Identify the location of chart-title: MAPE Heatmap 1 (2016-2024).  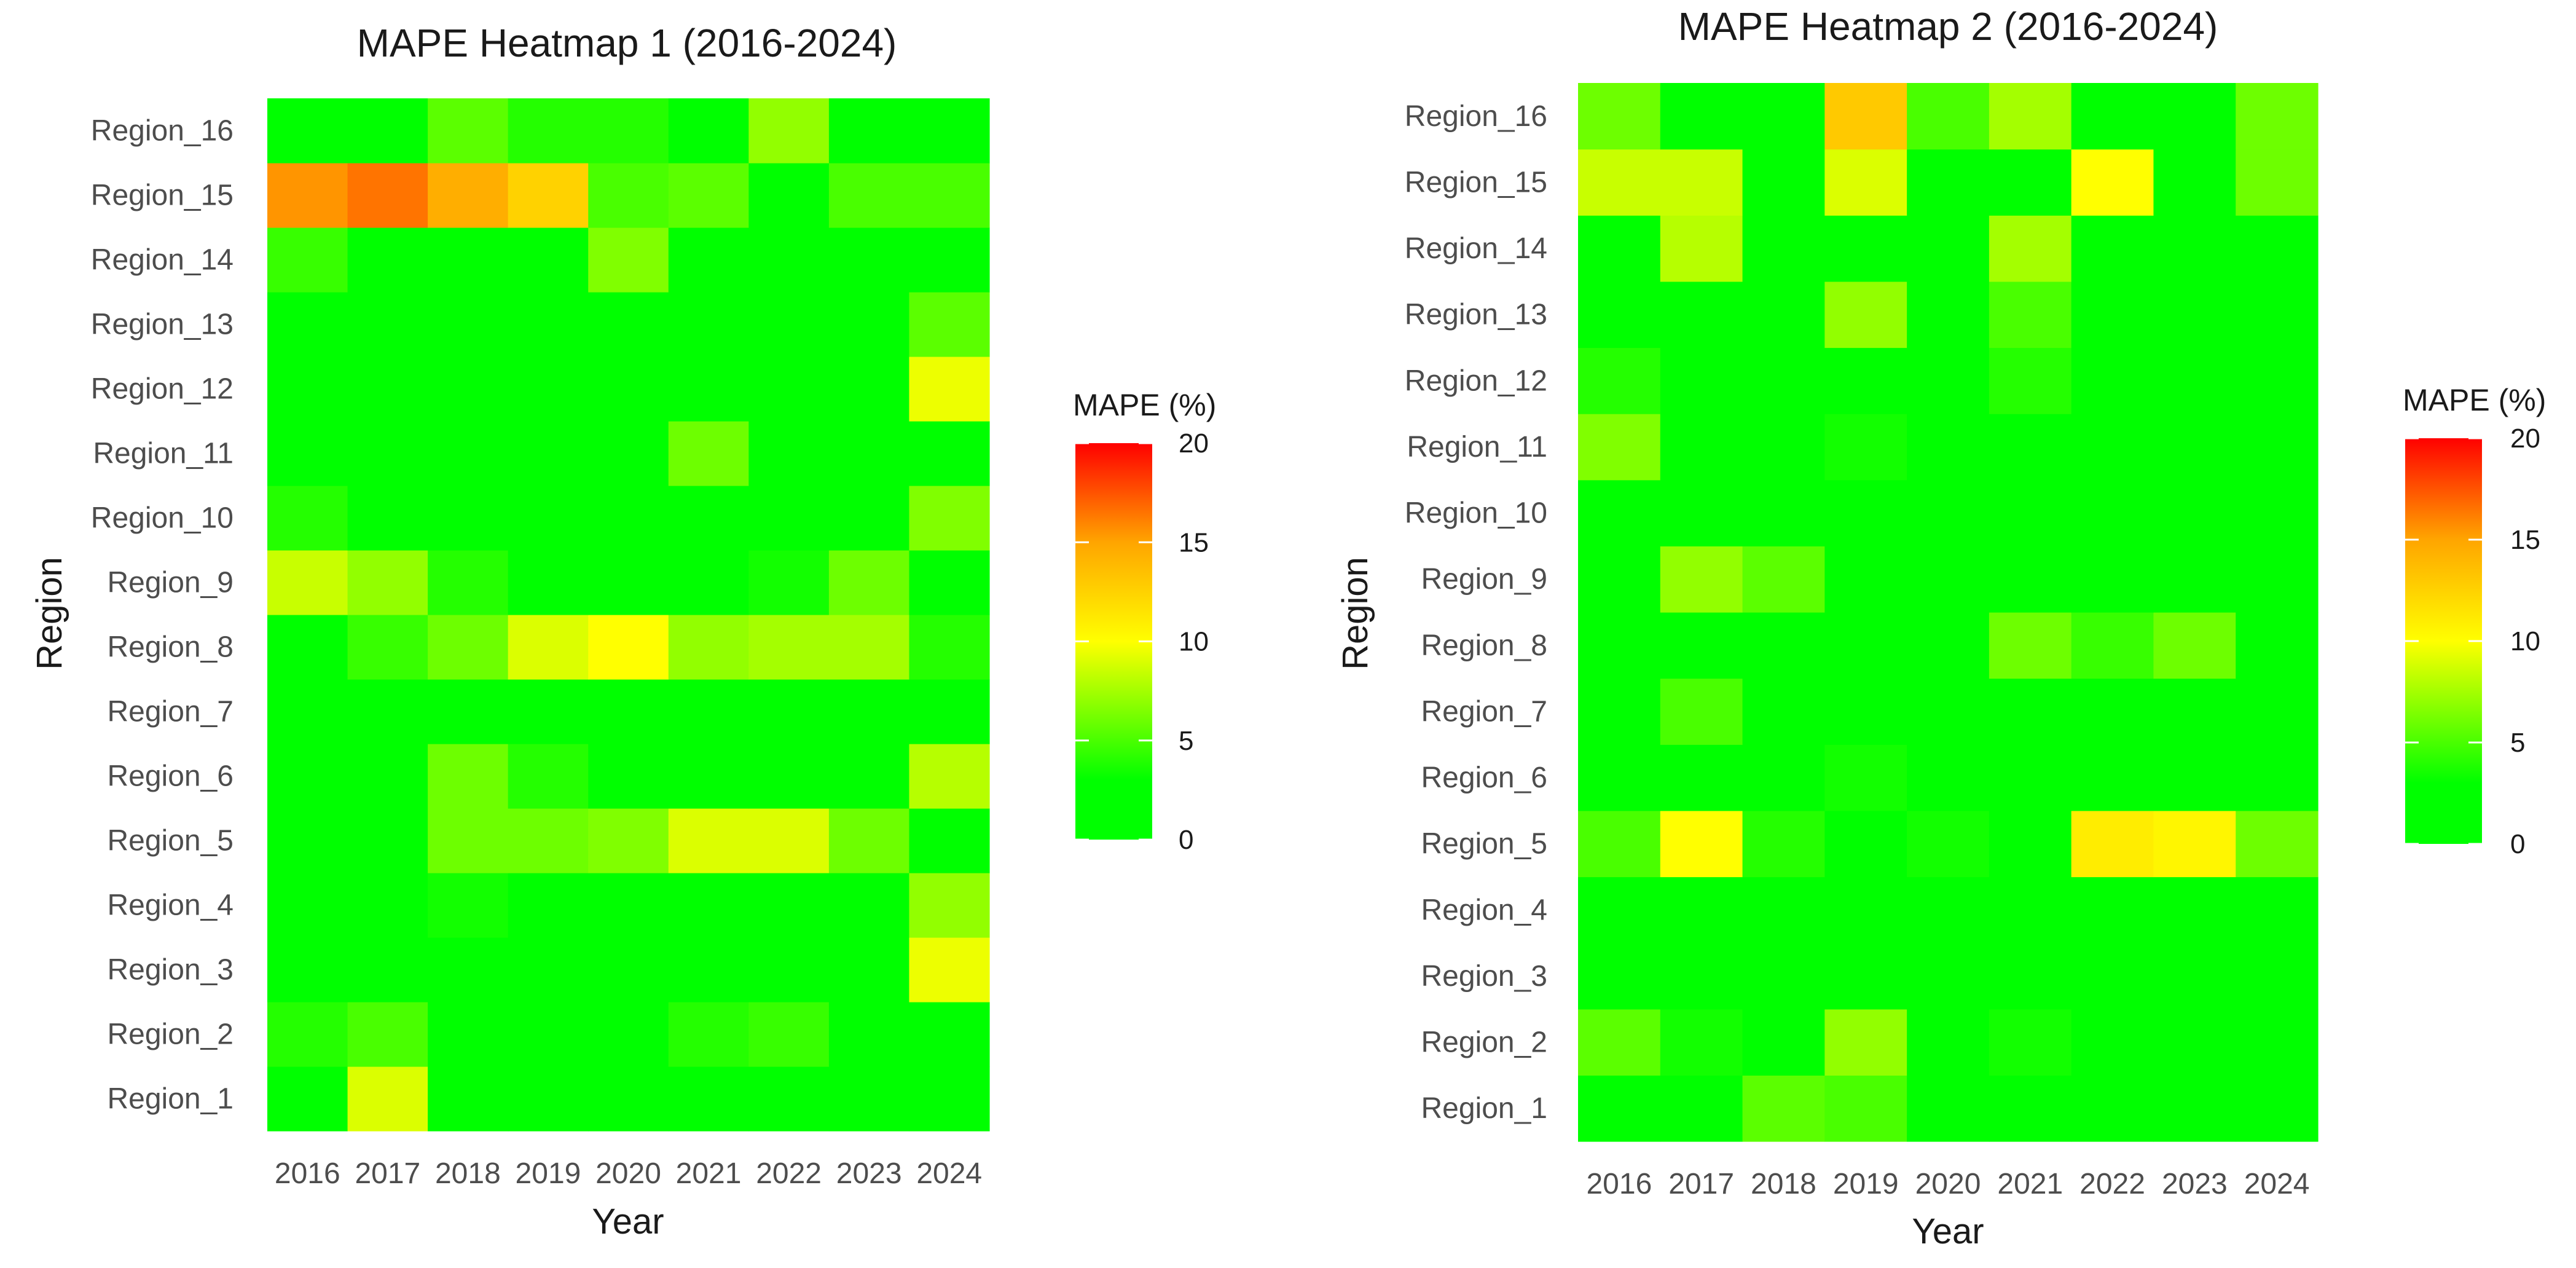
(627, 43).